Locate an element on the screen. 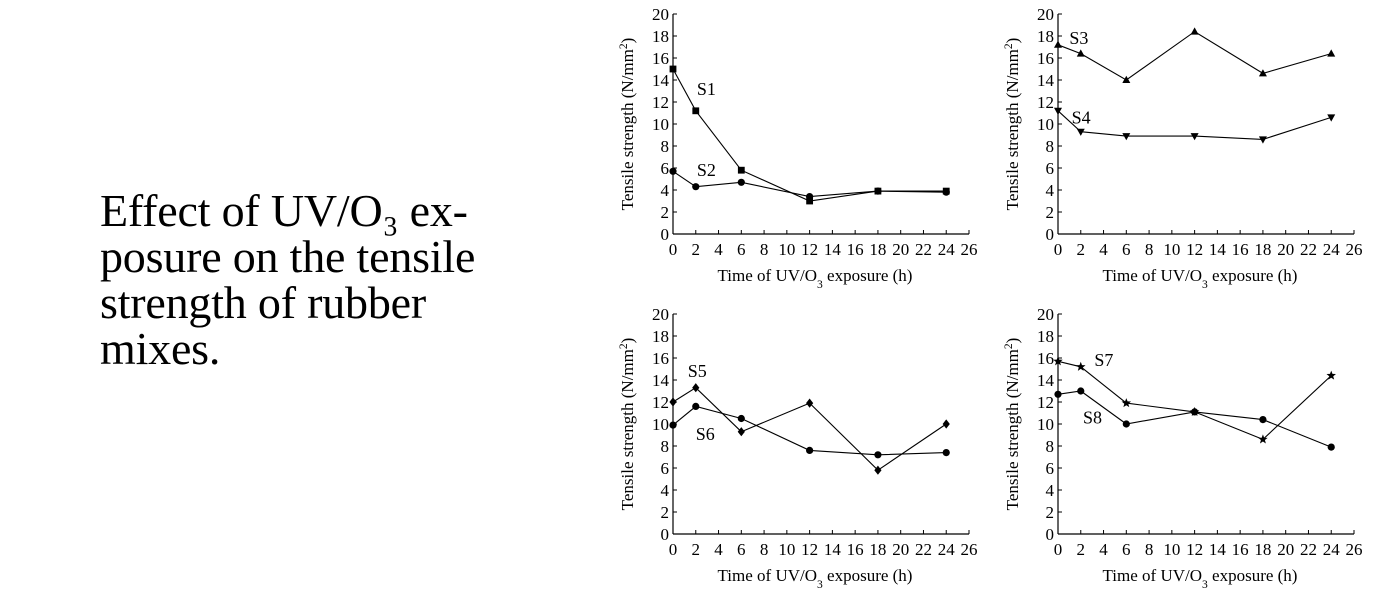 This screenshot has height=600, width=1400. x-tick-label: 2 is located at coordinates (1081, 249).